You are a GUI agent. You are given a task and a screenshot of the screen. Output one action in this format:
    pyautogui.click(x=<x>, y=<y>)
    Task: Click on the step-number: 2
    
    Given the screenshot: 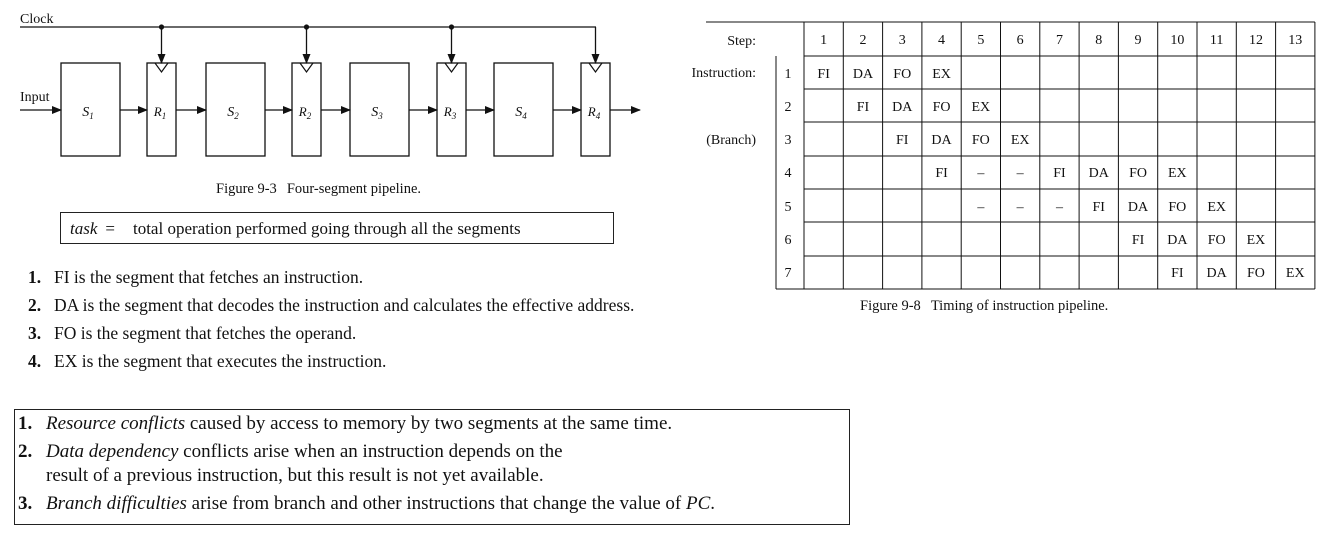 What is the action you would take?
    pyautogui.click(x=862, y=40)
    